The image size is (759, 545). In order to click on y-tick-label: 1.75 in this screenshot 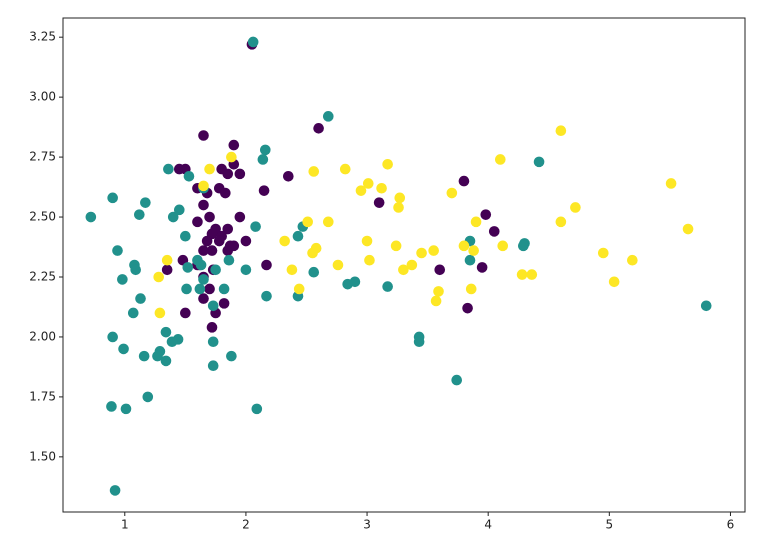, I will do `click(42, 396)`.